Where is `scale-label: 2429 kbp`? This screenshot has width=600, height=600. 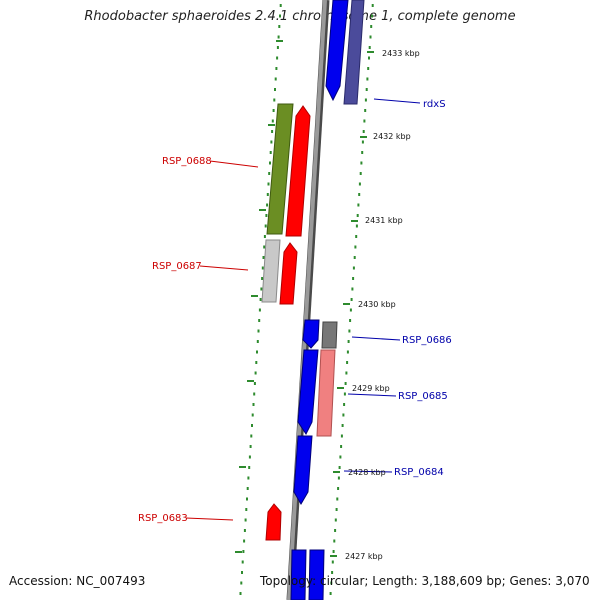
scale-label: 2429 kbp is located at coordinates (371, 388).